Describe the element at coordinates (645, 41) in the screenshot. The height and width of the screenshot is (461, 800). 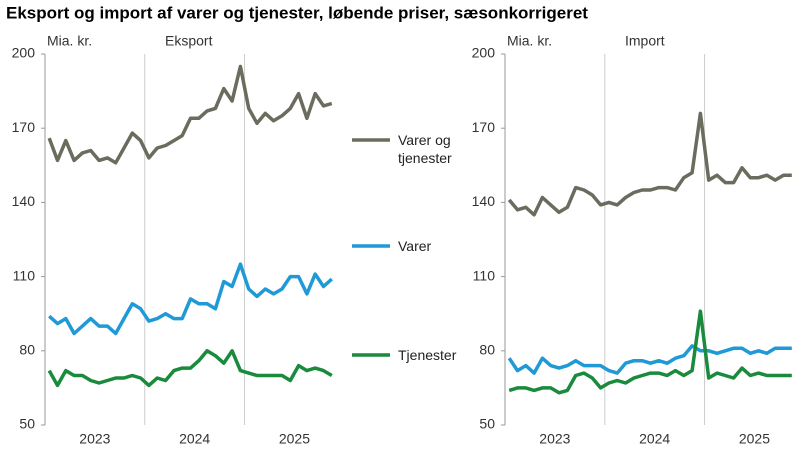
I see `chart-title: Import` at that location.